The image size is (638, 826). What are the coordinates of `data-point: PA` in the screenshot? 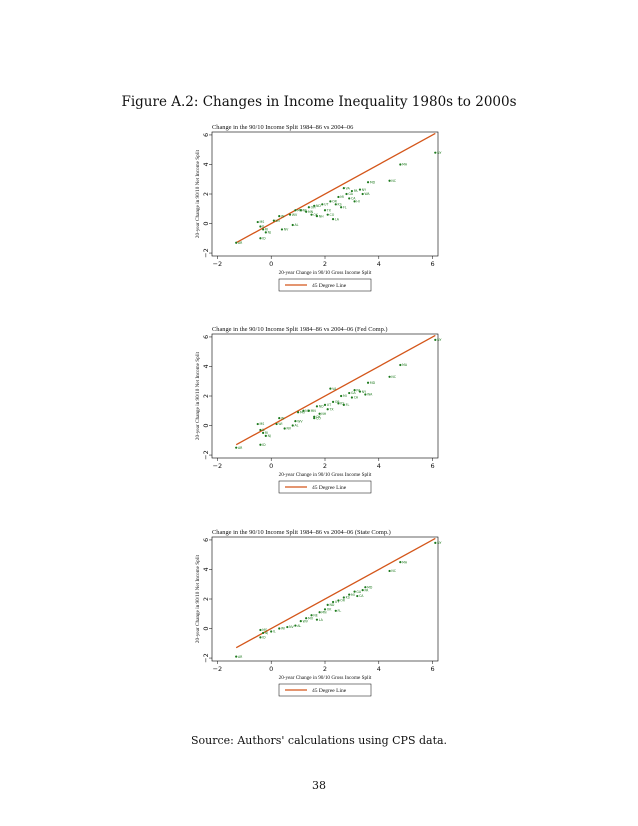 It's located at (365, 590).